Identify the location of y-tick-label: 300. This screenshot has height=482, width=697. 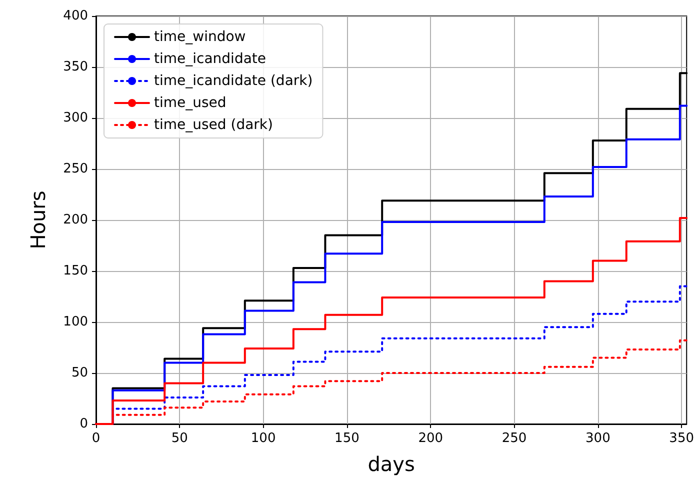
(75, 118).